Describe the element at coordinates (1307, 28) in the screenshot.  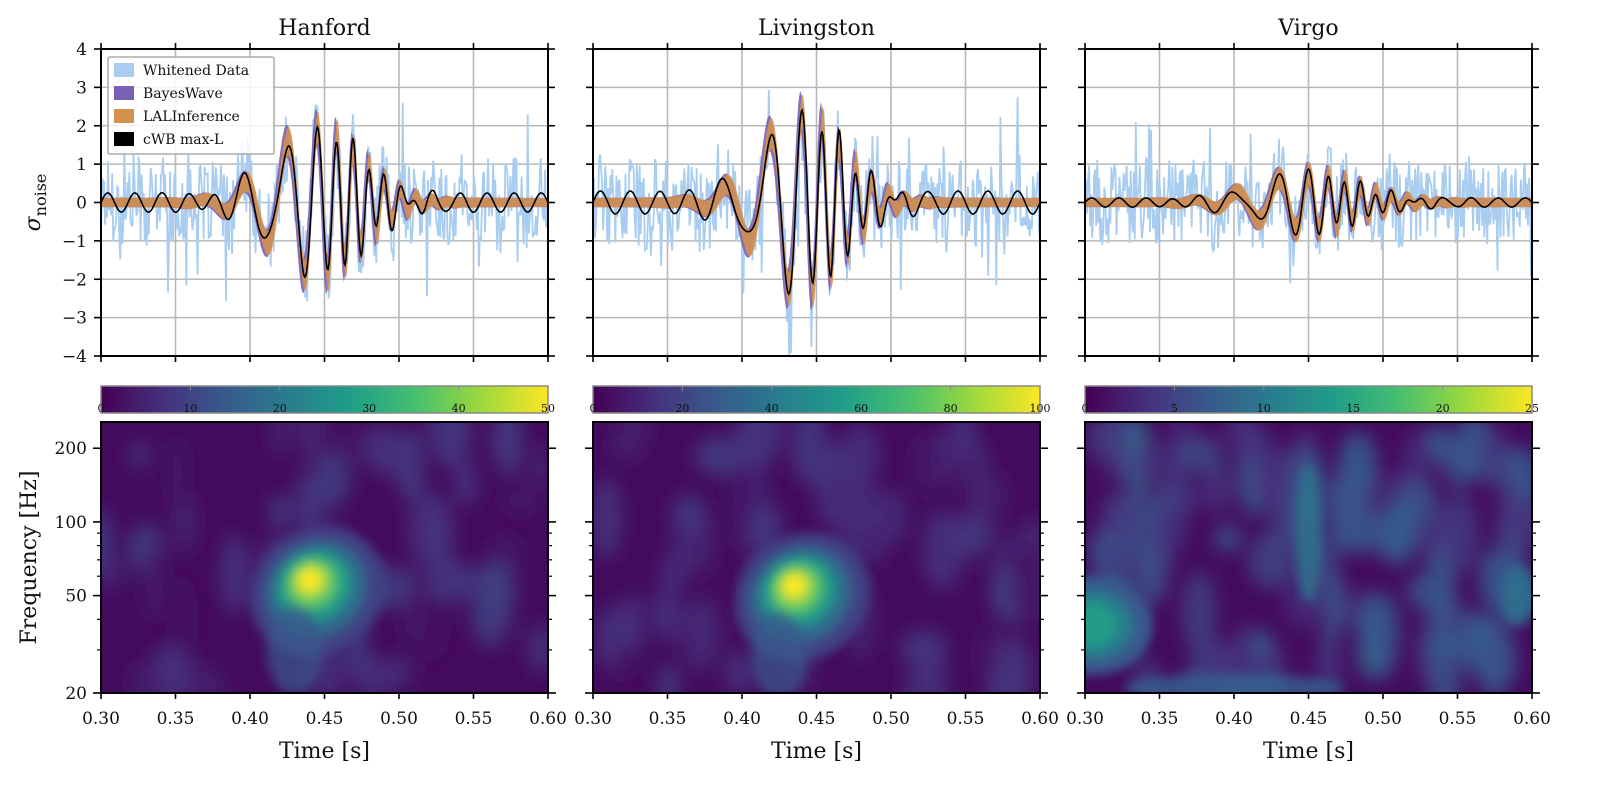
I see `panel-title: Virgo` at that location.